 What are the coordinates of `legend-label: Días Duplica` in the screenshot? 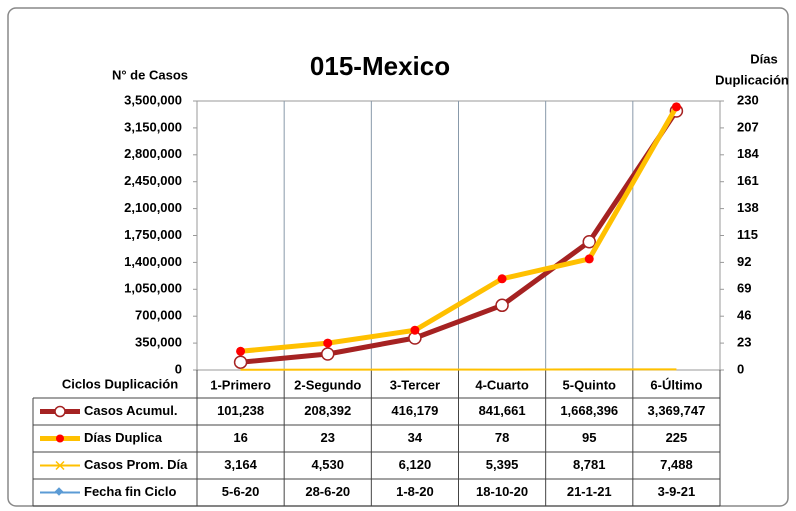 It's located at (123, 437).